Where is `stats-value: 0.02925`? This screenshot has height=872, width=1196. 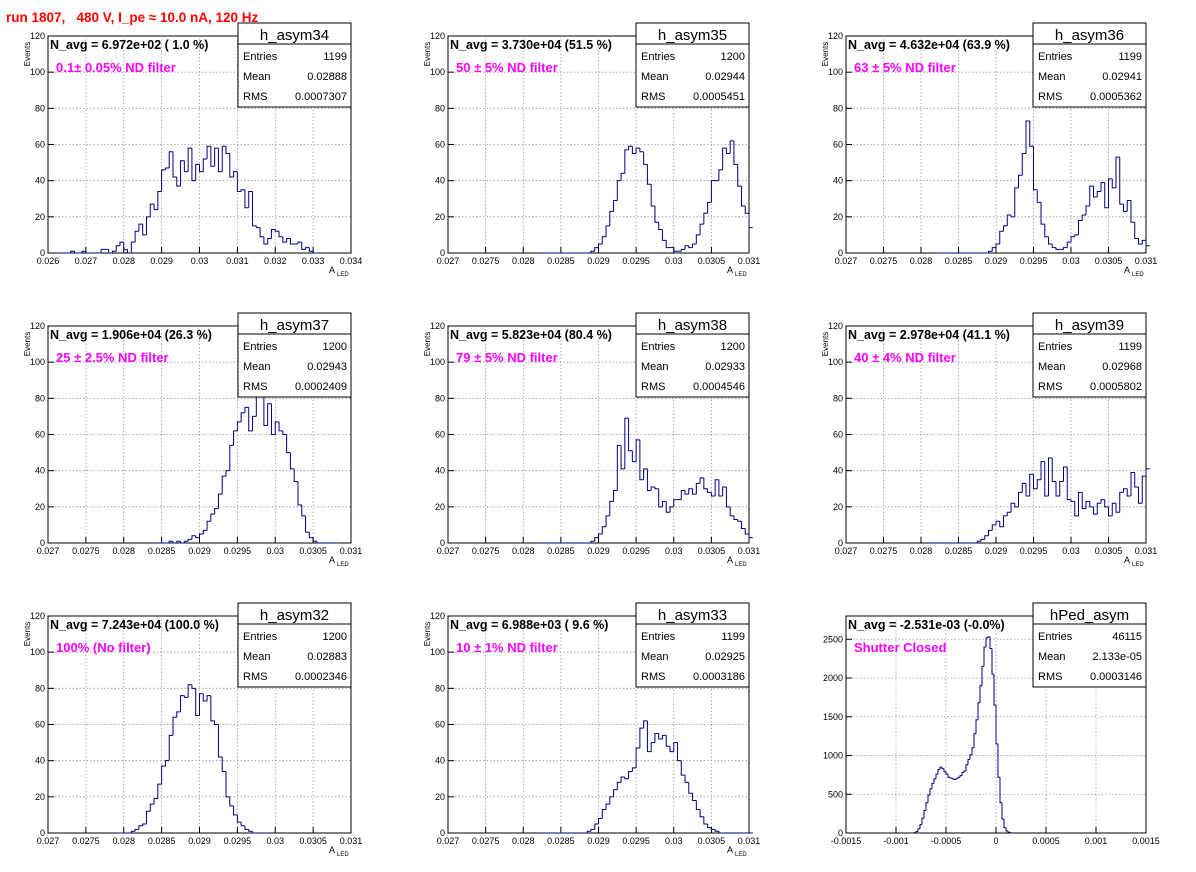
stats-value: 0.02925 is located at coordinates (725, 657).